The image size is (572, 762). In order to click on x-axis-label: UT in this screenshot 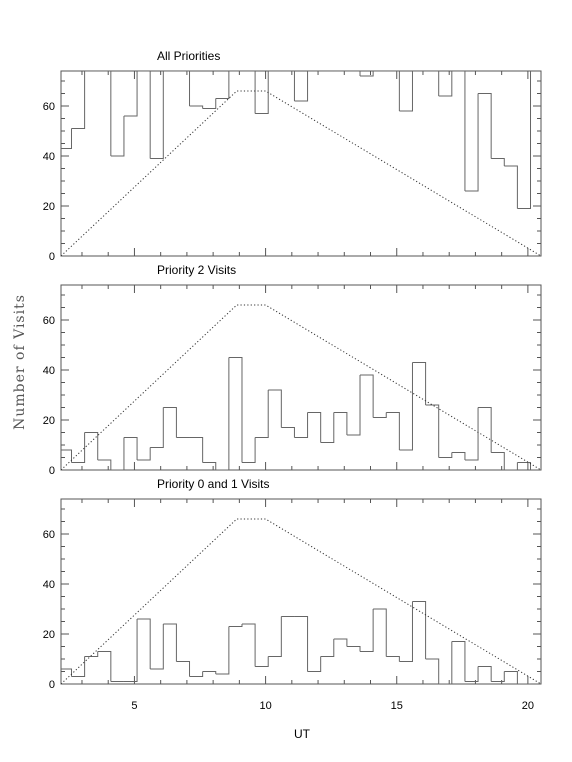, I will do `click(302, 734)`.